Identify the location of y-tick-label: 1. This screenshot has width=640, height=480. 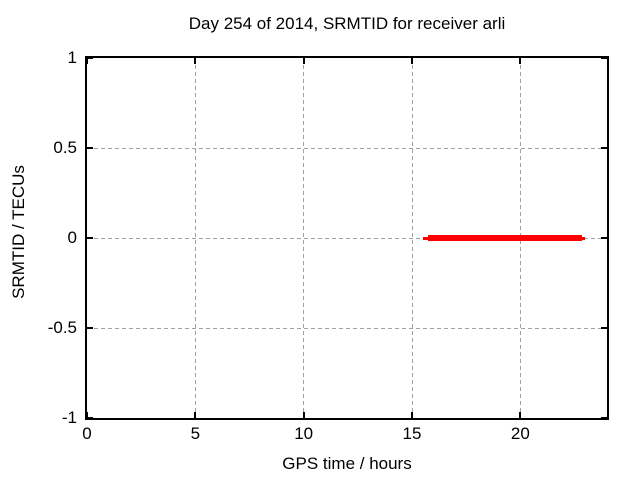
(72, 57).